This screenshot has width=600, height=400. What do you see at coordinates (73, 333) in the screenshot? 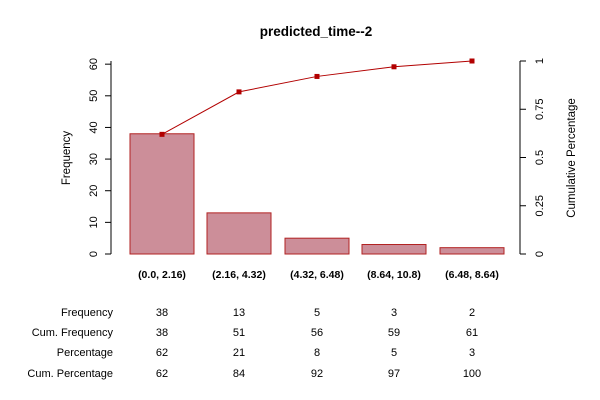
I see `table-row-label: Cum. Frequency` at bounding box center [73, 333].